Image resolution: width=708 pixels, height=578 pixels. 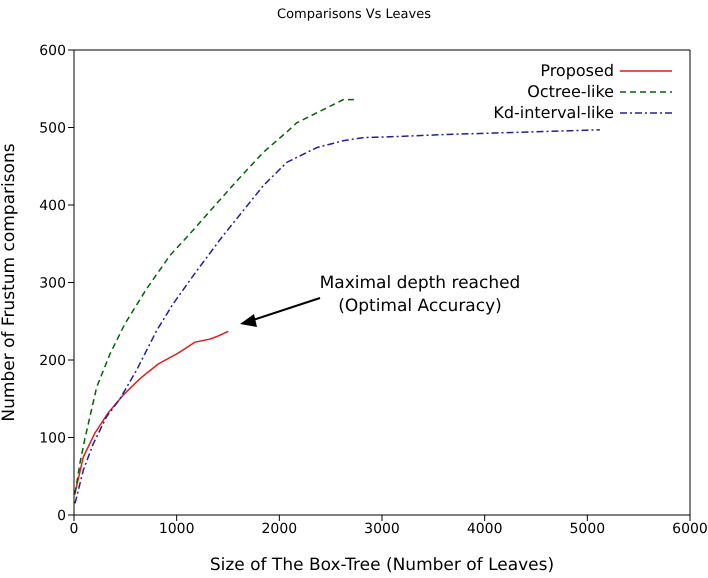 I want to click on legend-label: Kd-interval-like, so click(x=553, y=112).